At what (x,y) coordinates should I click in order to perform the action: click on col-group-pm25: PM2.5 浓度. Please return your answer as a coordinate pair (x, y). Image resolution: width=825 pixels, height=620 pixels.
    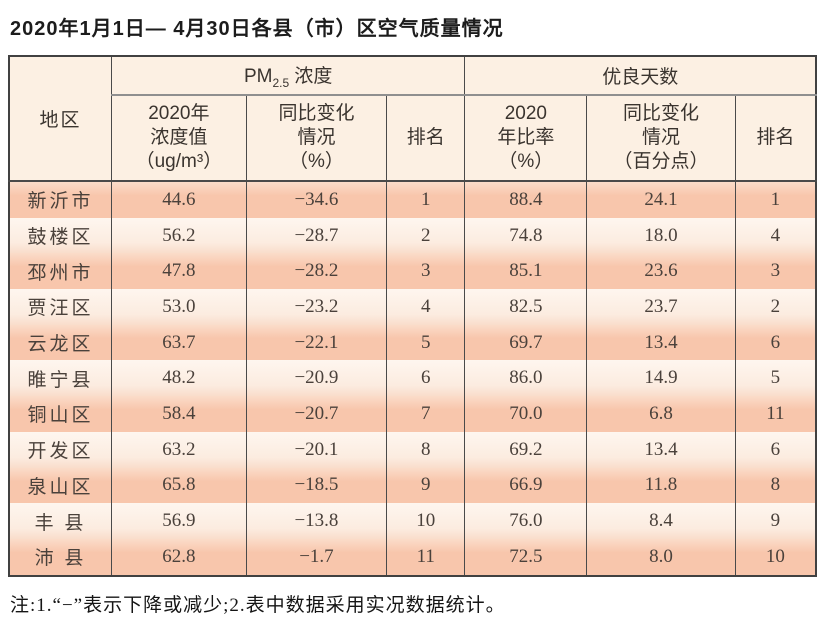
    Looking at the image, I should click on (288, 76).